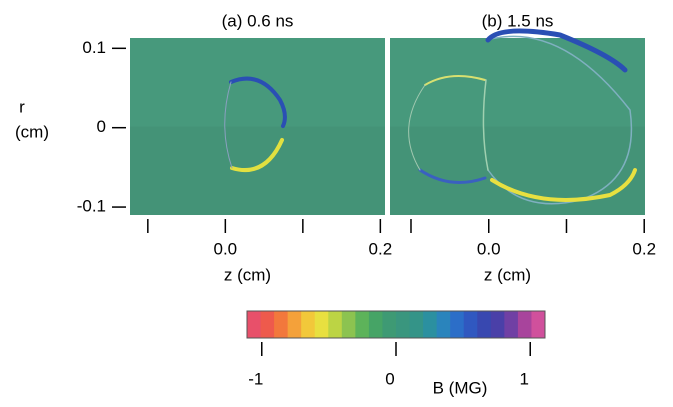 The width and height of the screenshot is (673, 407). What do you see at coordinates (460, 387) in the screenshot?
I see `colorbar-label: B (MG)` at bounding box center [460, 387].